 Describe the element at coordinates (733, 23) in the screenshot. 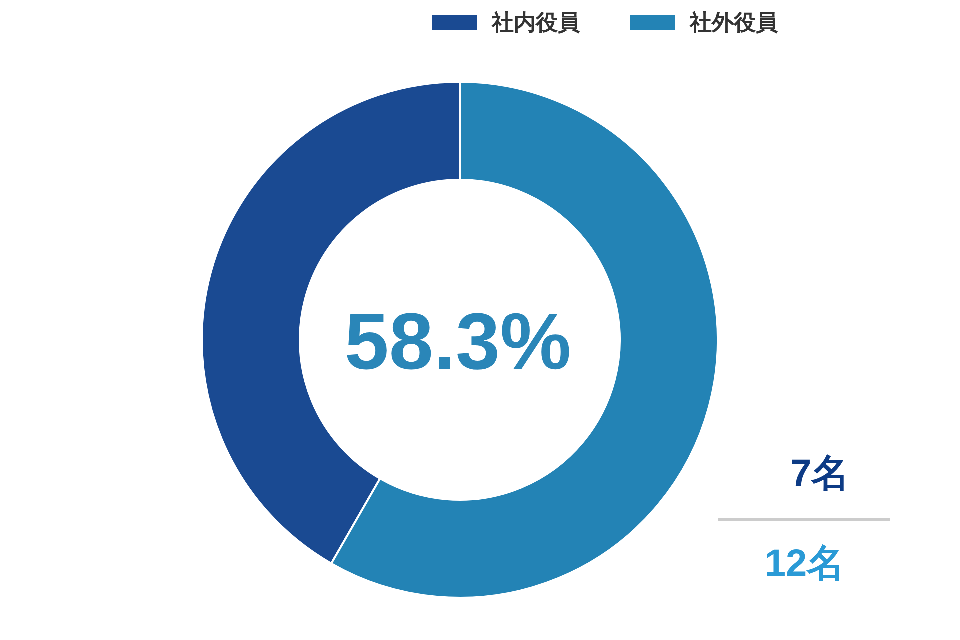

I see `legend-label: 社外役員` at that location.